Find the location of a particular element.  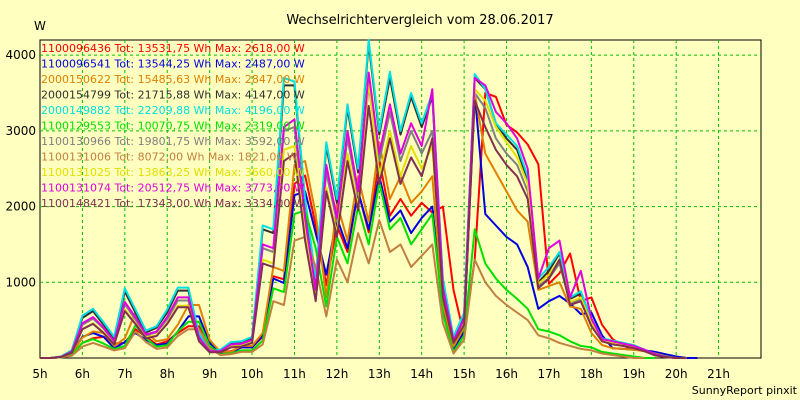

footer-credit: SunnyReport pinxit is located at coordinates (745, 390).